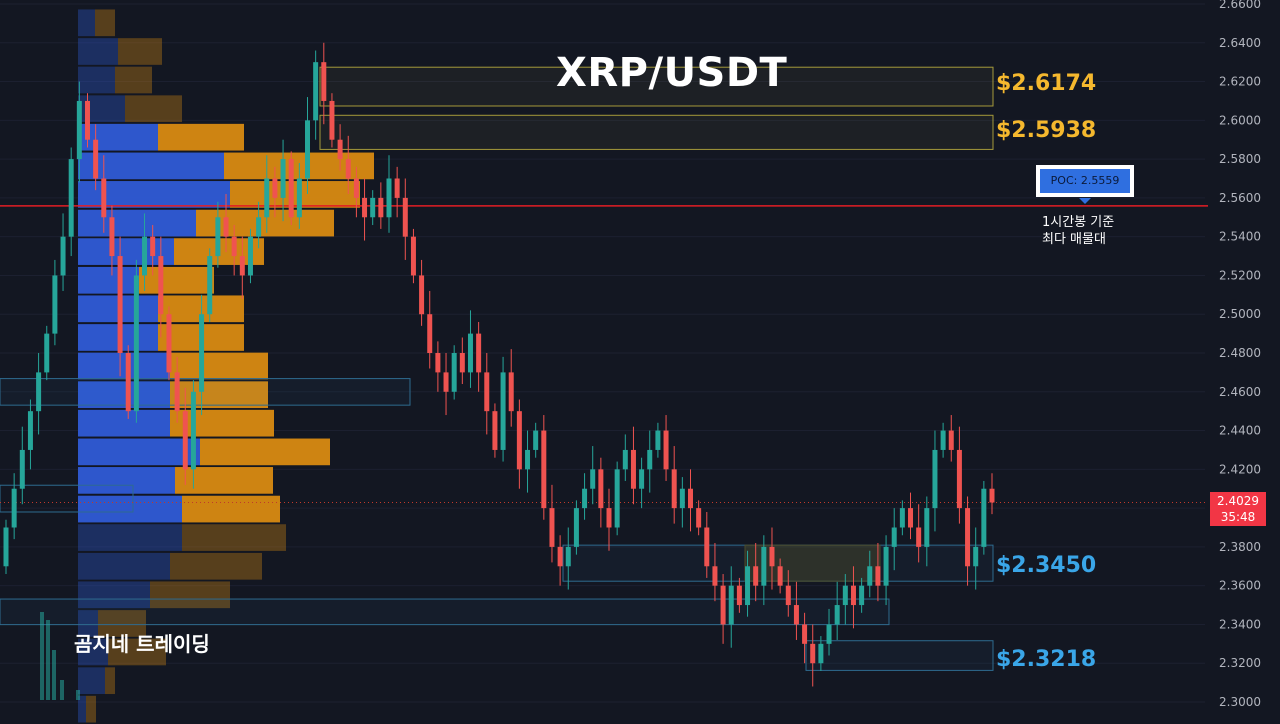  I want to click on y-tick-label: 2.6200, so click(1240, 82).